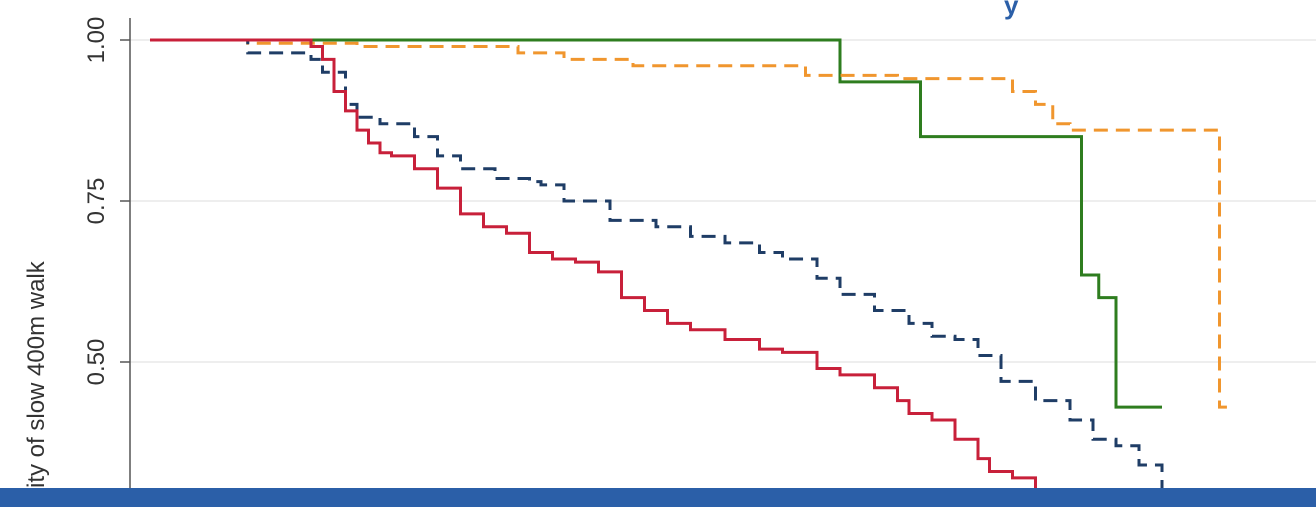 The image size is (1316, 507). What do you see at coordinates (107, 252) in the screenshot?
I see `axis-layer: 1.00 0.75 0.50` at bounding box center [107, 252].